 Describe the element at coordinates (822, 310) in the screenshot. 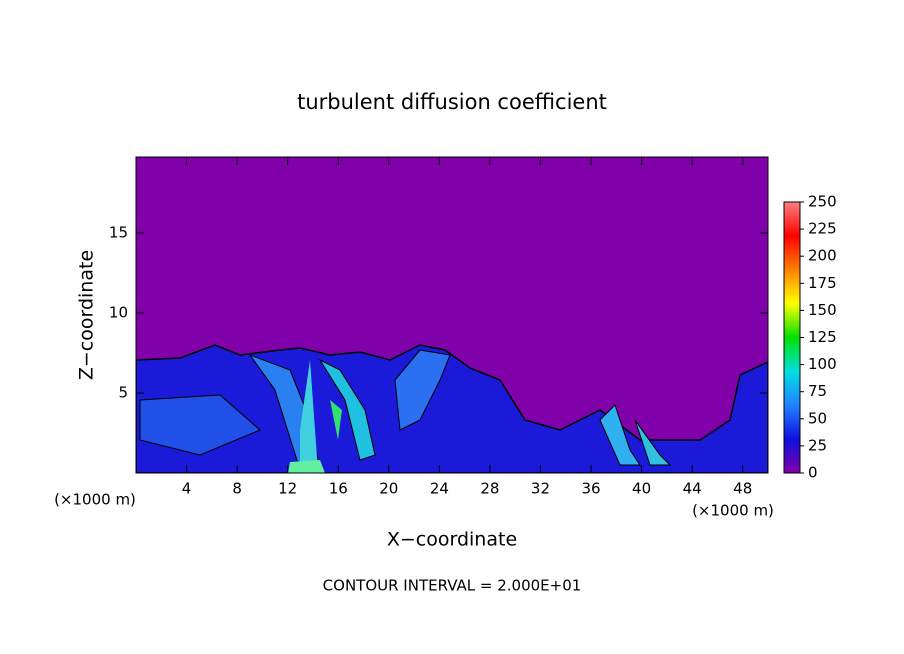

I see `colorbar-tick-label: 150` at that location.